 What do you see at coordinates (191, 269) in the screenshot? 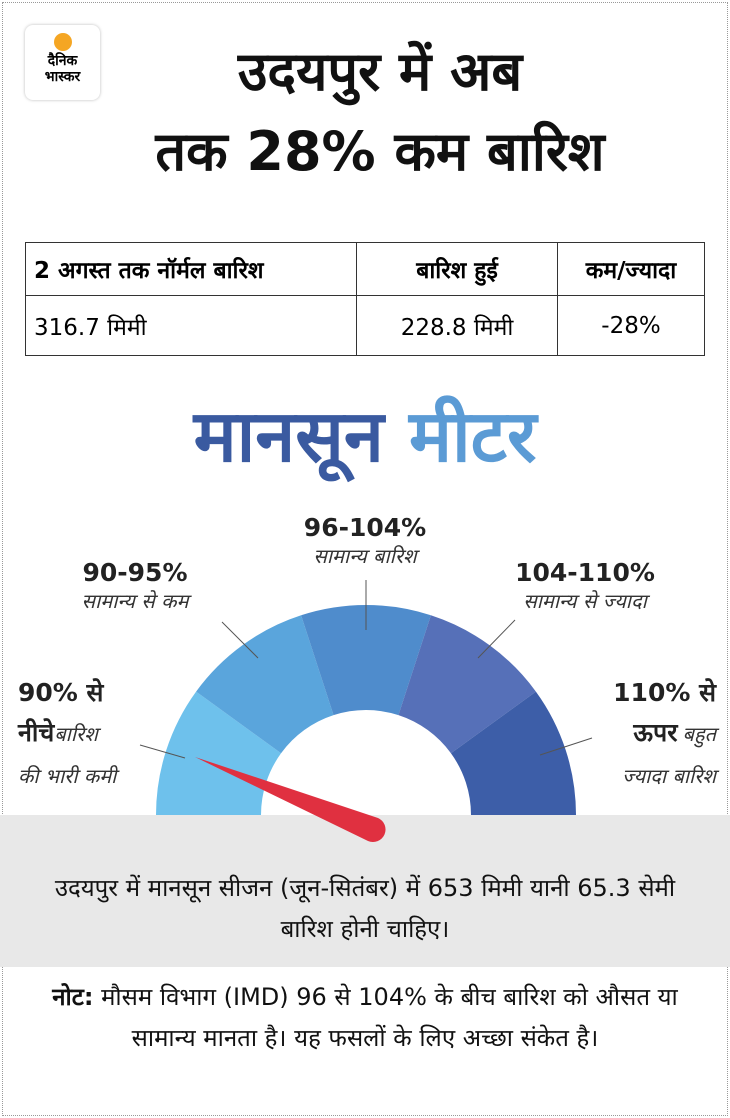
I see `table-header: 2 अगस्त तक नॉर्मल बारिश` at bounding box center [191, 269].